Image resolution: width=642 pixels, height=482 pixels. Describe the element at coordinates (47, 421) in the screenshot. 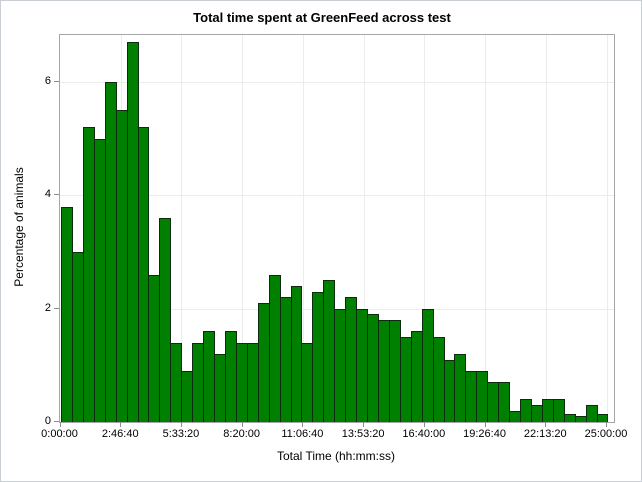

I see `y-tick-label: 0` at that location.